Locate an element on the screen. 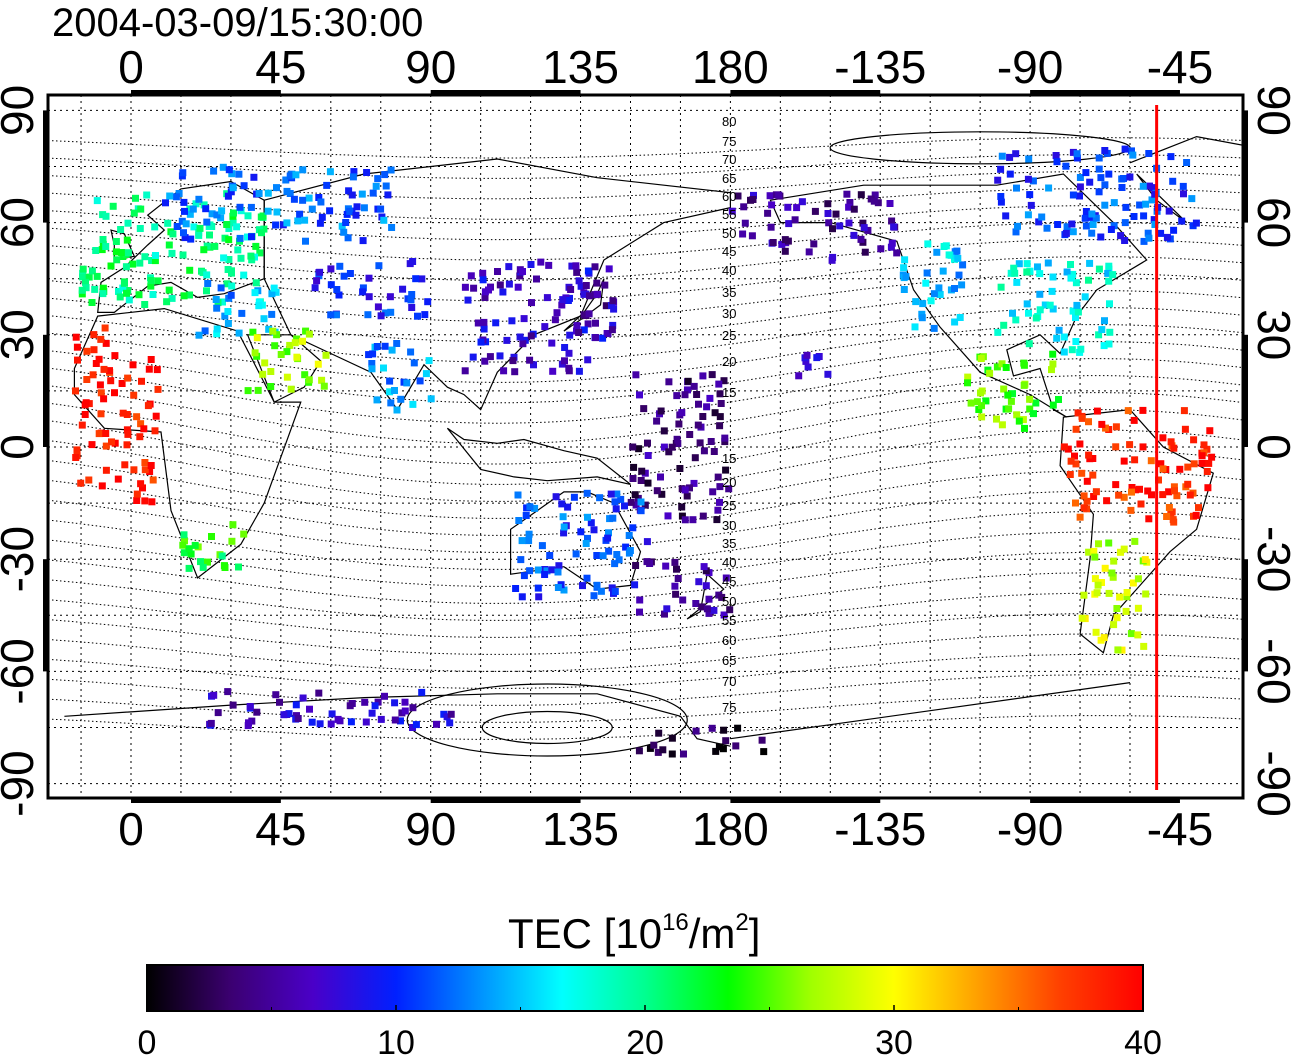 The image size is (1292, 1057). y-tick-label-right: -60 is located at coordinates (1270, 671).